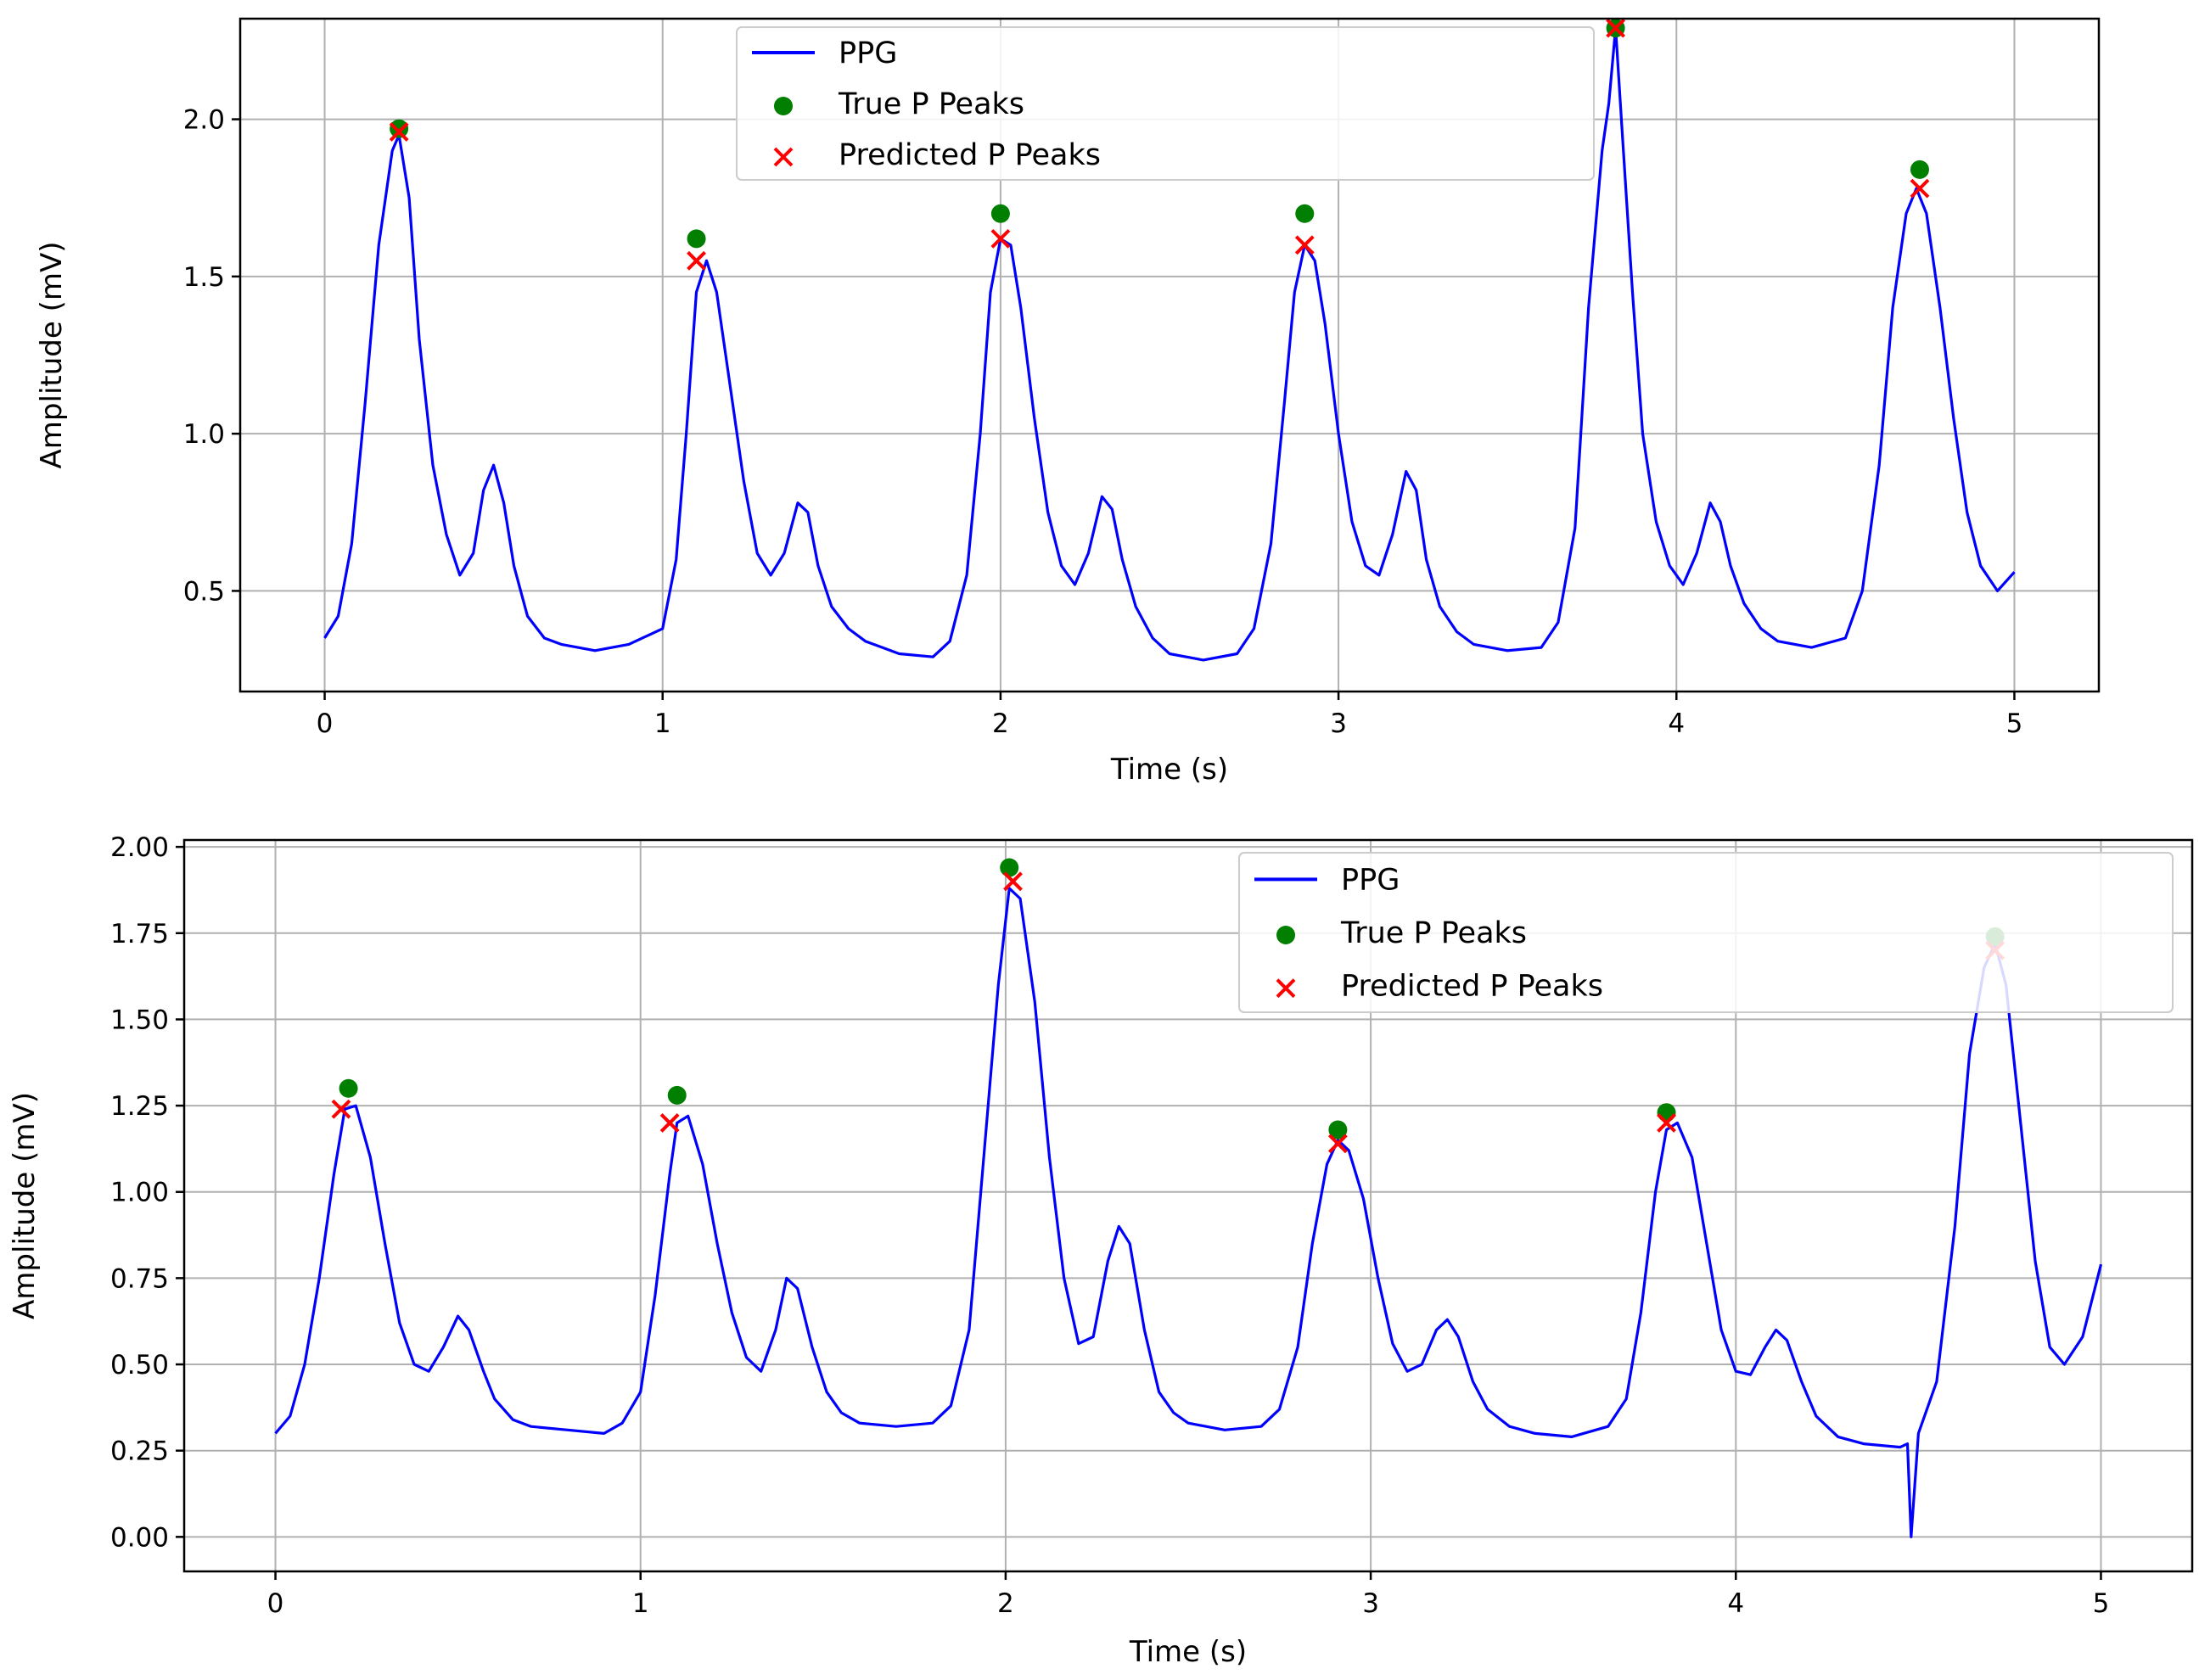 This screenshot has height=1680, width=2199. What do you see at coordinates (139, 1279) in the screenshot?
I see `y-tick-label: 0.75` at bounding box center [139, 1279].